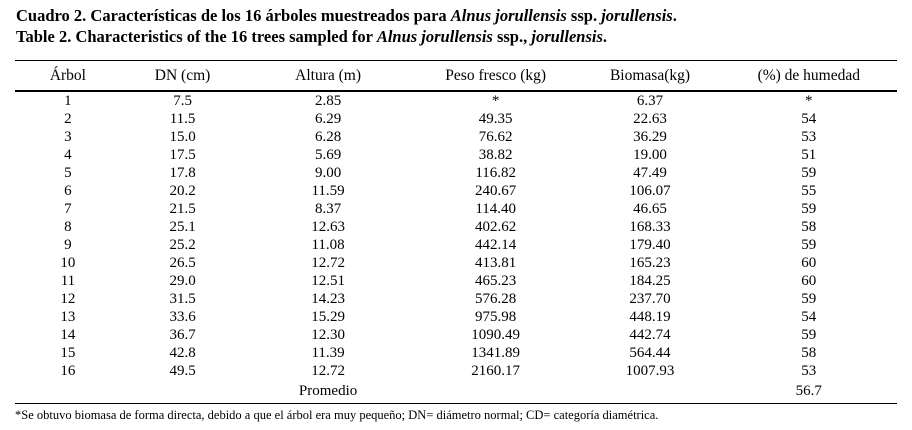 This screenshot has width=912, height=430. I want to click on table-cell: 1, so click(68, 101).